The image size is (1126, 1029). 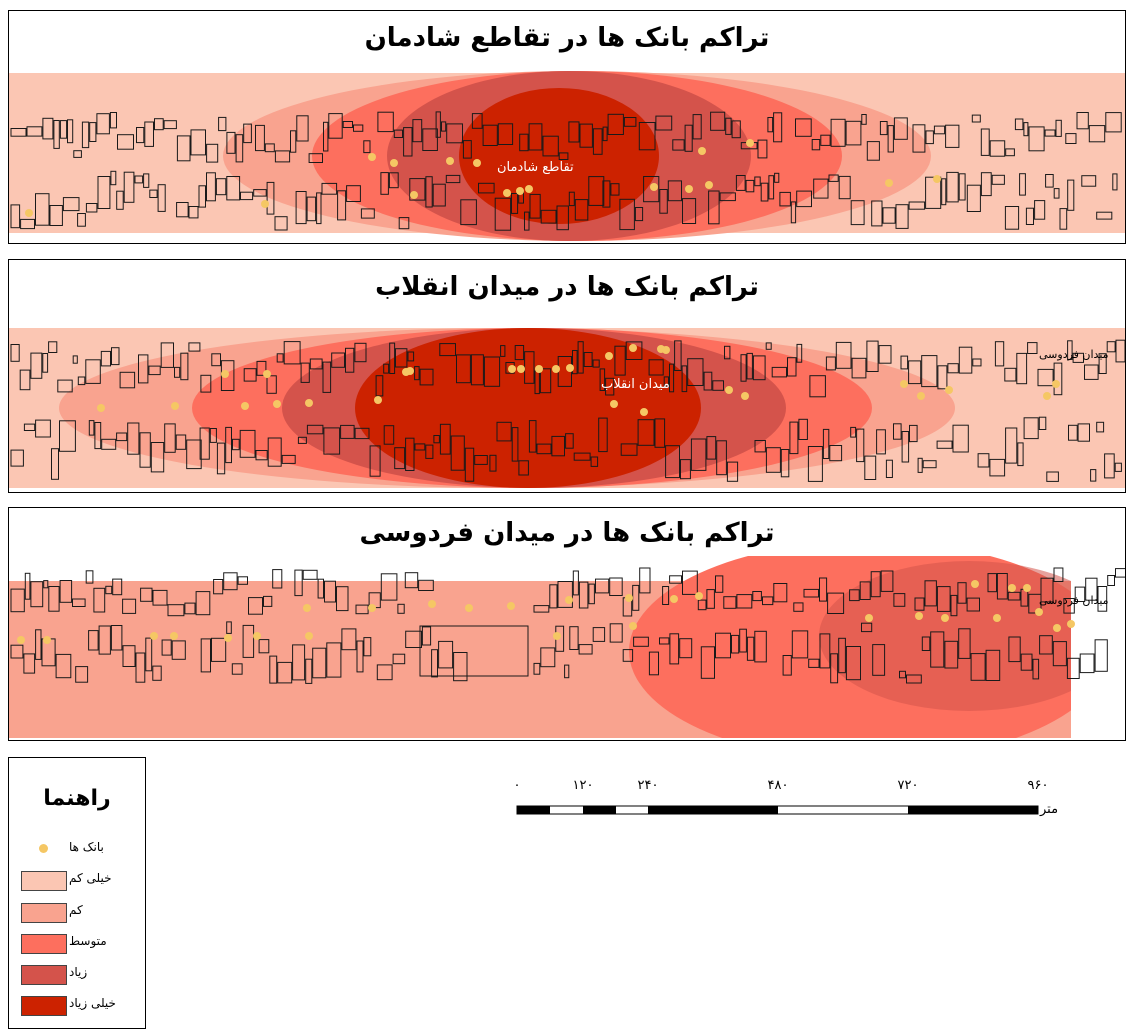 I want to click on scale-tick: ۹۶۰, so click(x=1038, y=785).